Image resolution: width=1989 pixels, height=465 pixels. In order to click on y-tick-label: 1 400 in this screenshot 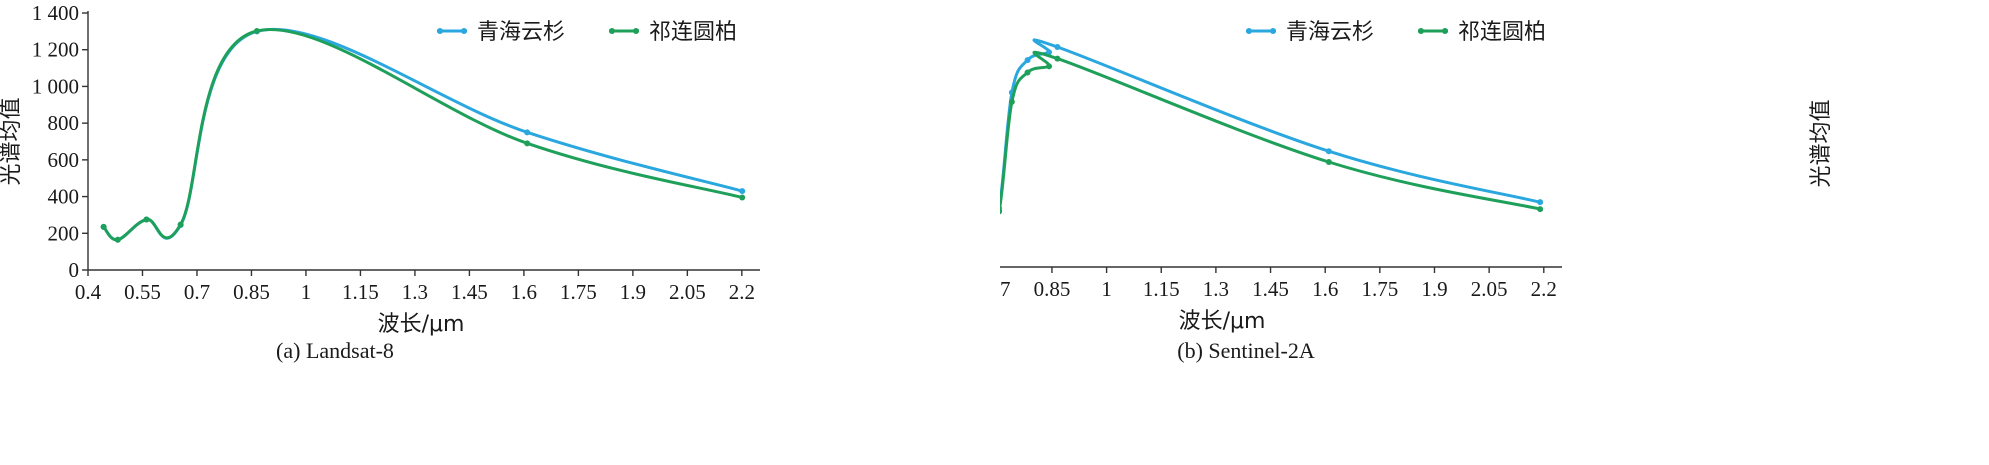, I will do `click(55, 13)`.